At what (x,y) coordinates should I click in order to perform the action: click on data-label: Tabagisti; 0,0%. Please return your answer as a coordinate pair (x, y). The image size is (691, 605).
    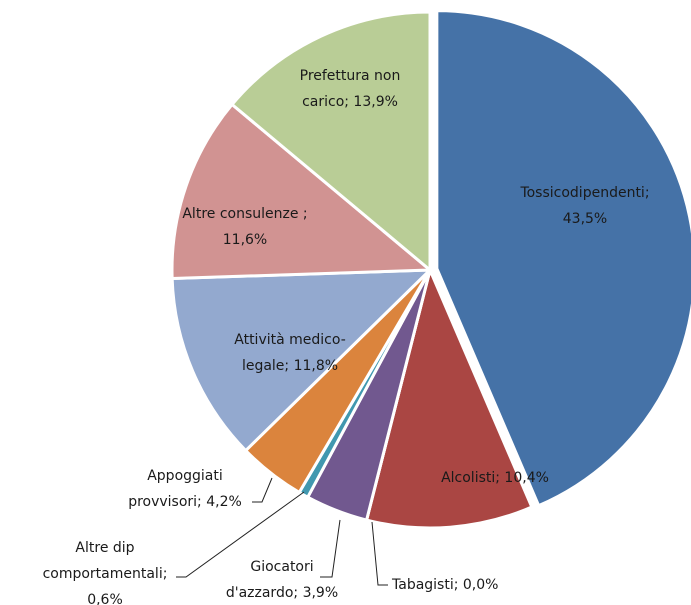
    Looking at the image, I should click on (444, 585).